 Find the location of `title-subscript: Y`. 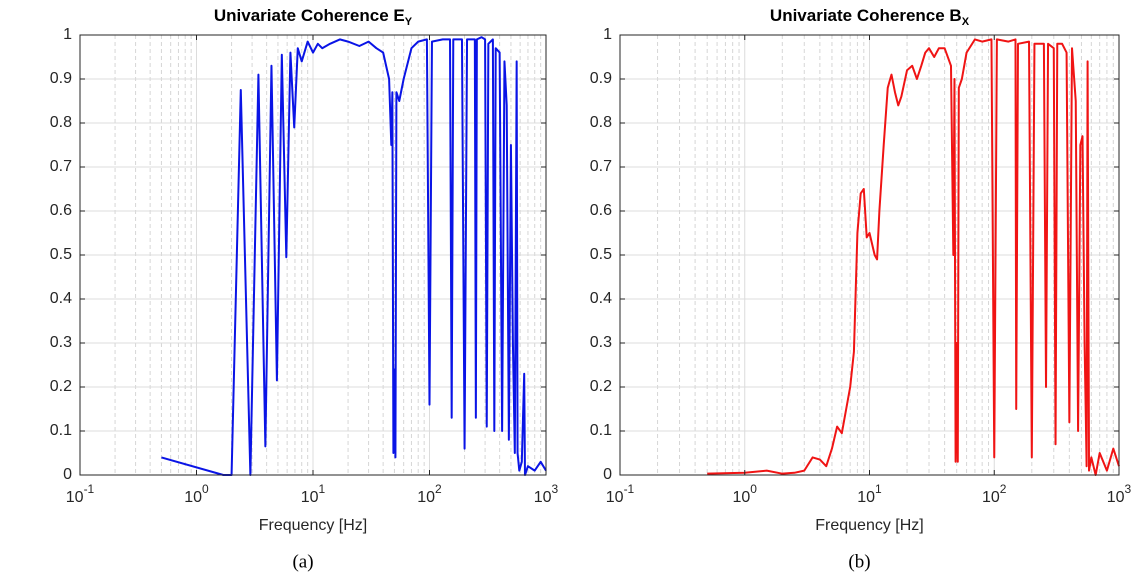

title-subscript: Y is located at coordinates (409, 22).